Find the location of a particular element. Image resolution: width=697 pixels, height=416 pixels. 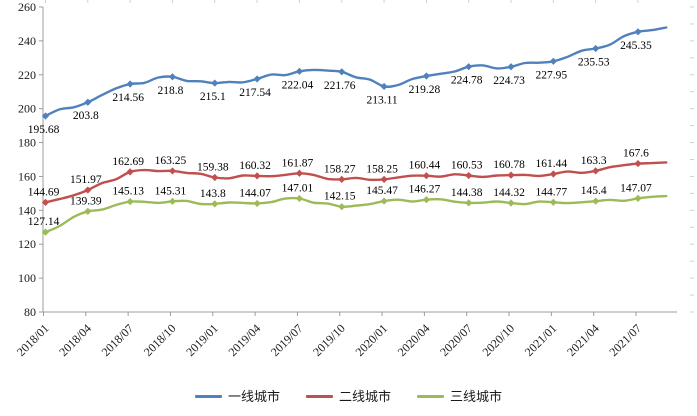

x-axis-label: 2018/04 is located at coordinates (75, 340).